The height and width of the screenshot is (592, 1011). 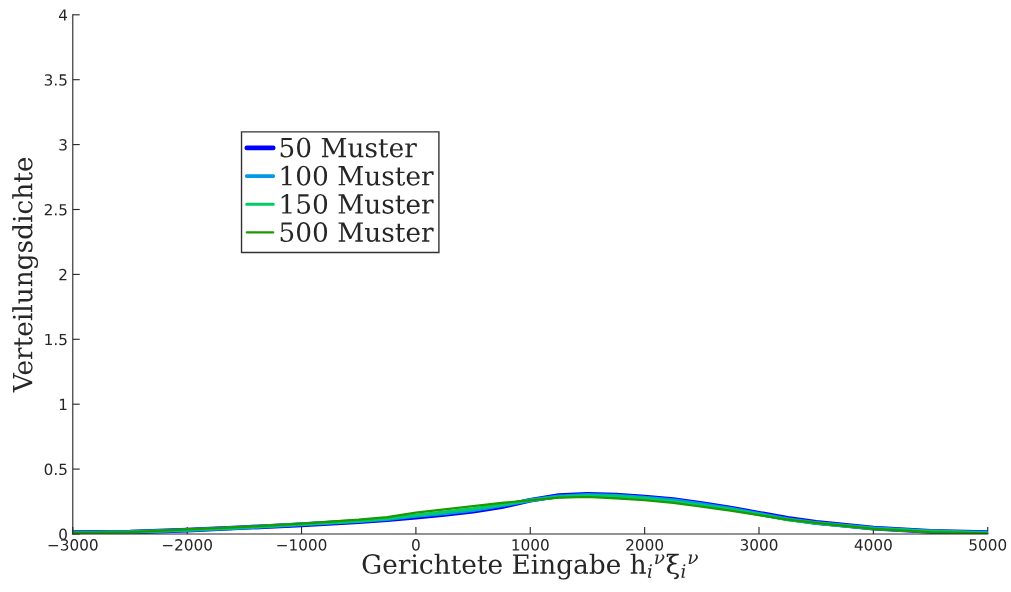 What do you see at coordinates (63, 404) in the screenshot?
I see `y-tick-label: 1` at bounding box center [63, 404].